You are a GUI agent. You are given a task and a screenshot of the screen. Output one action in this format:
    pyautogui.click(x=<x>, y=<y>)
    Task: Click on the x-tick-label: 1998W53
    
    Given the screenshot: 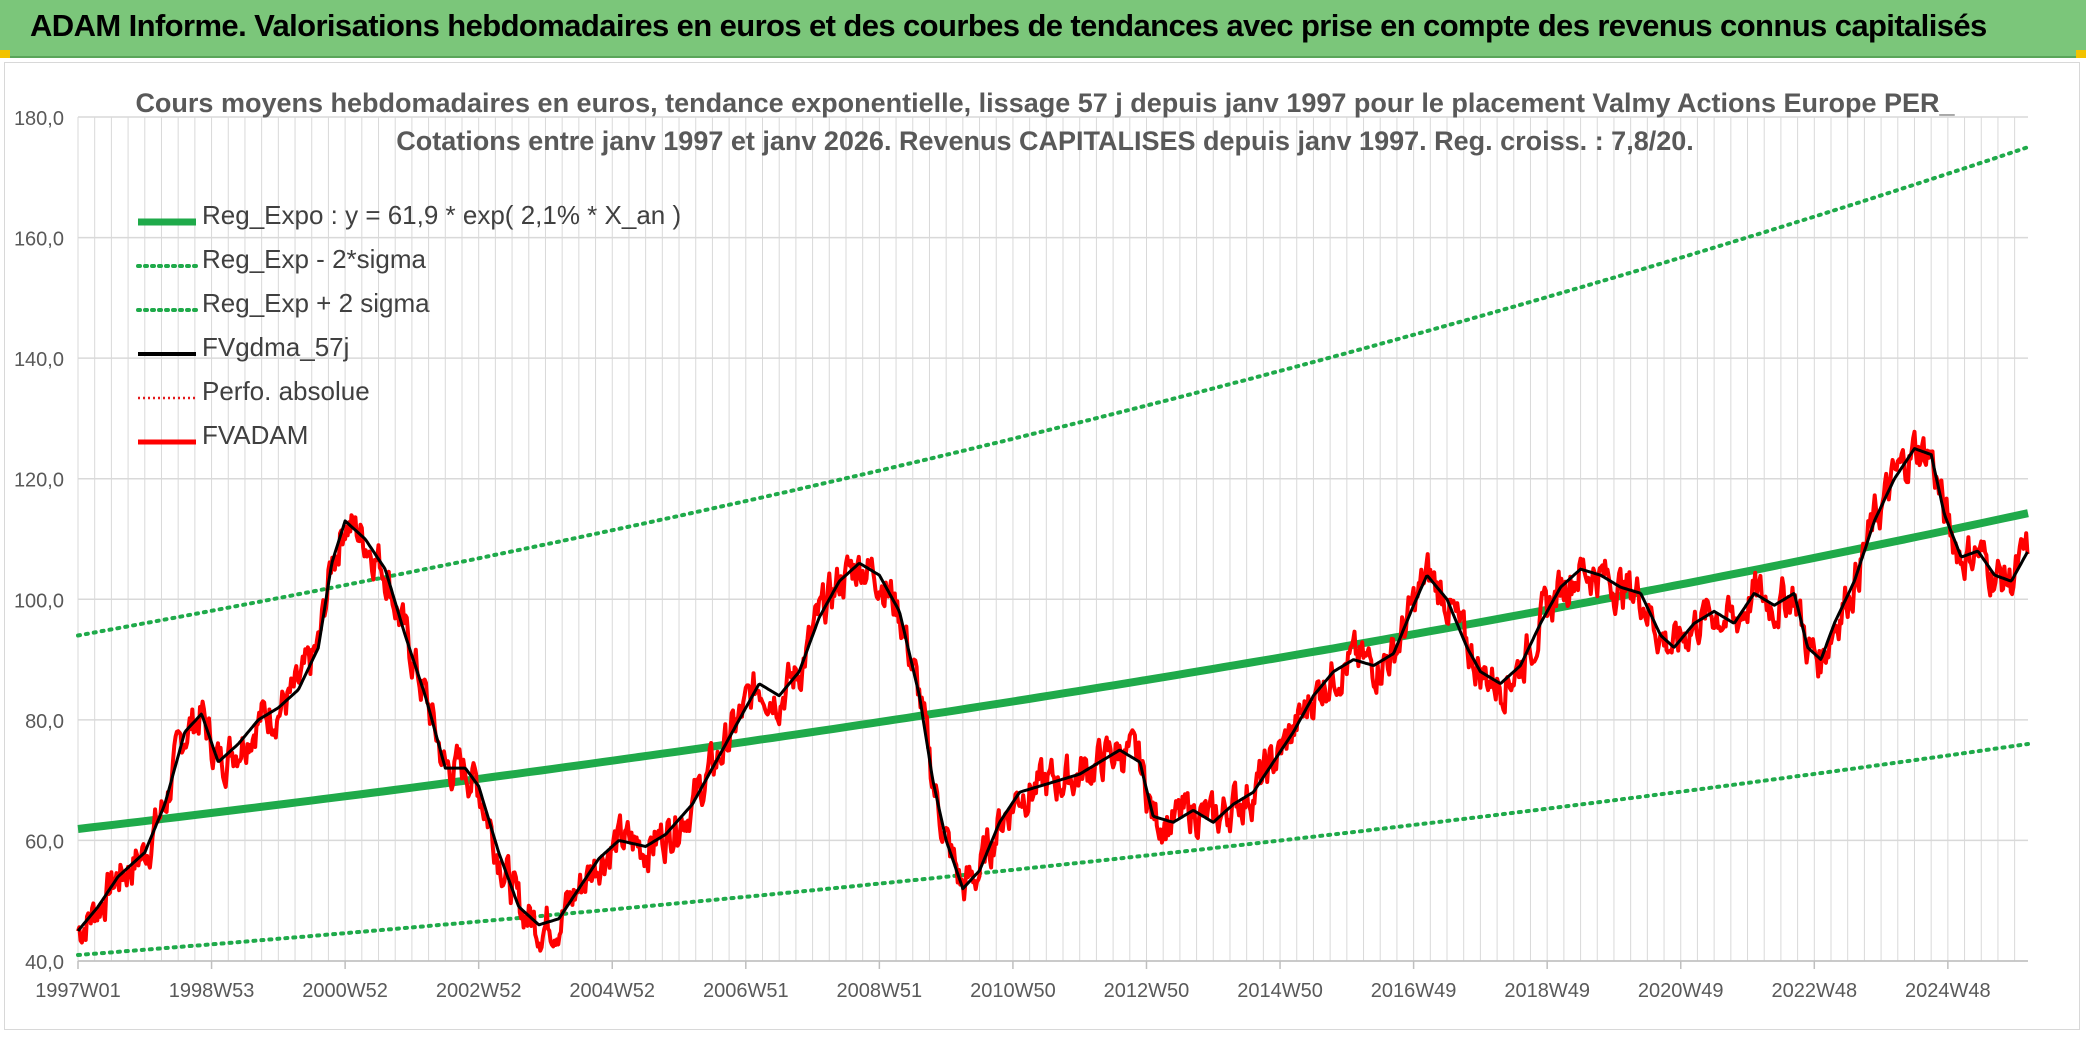 What is the action you would take?
    pyautogui.click(x=212, y=991)
    